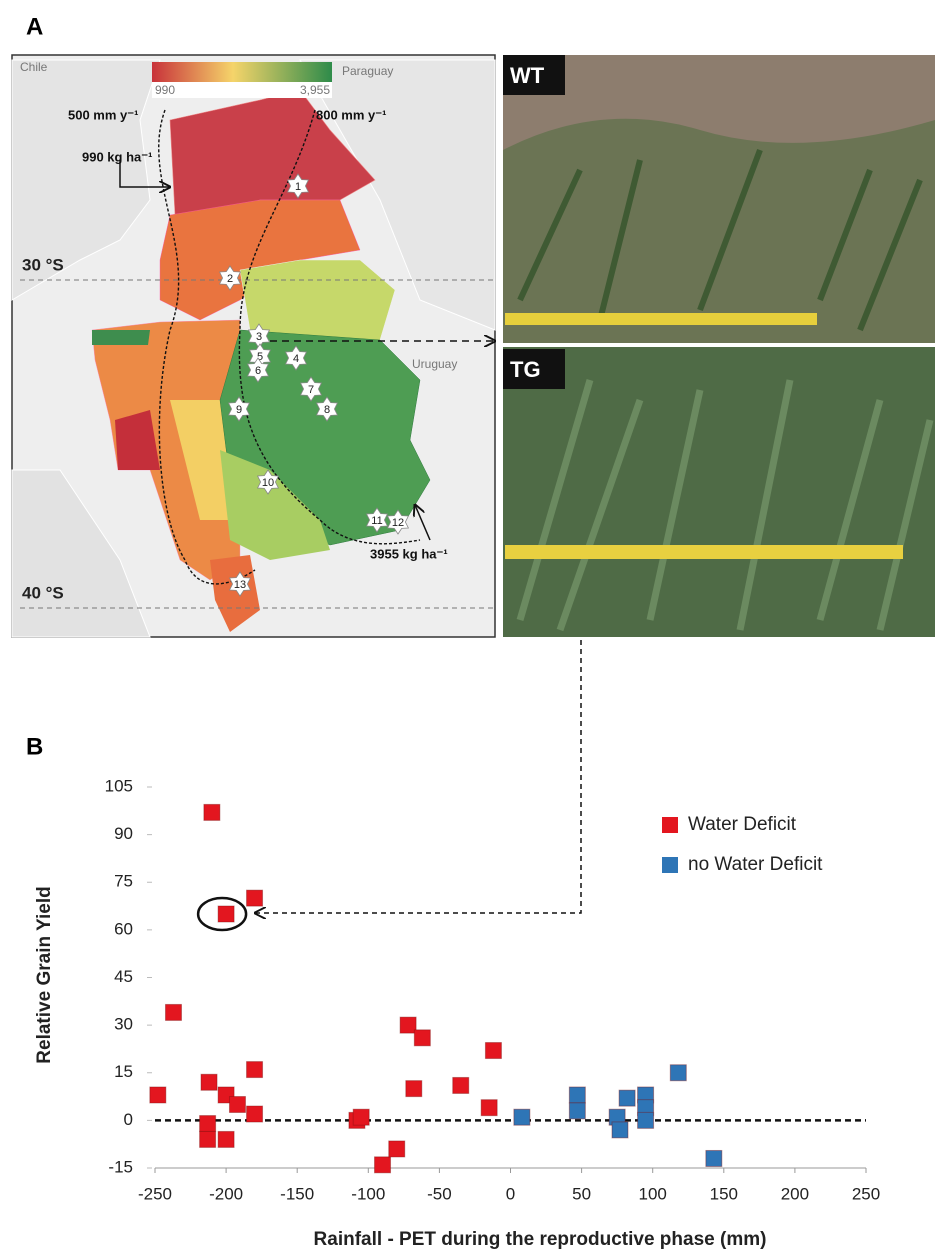 The image size is (935, 1258). What do you see at coordinates (795, 1193) in the screenshot?
I see `x-tick-label: 200` at bounding box center [795, 1193].